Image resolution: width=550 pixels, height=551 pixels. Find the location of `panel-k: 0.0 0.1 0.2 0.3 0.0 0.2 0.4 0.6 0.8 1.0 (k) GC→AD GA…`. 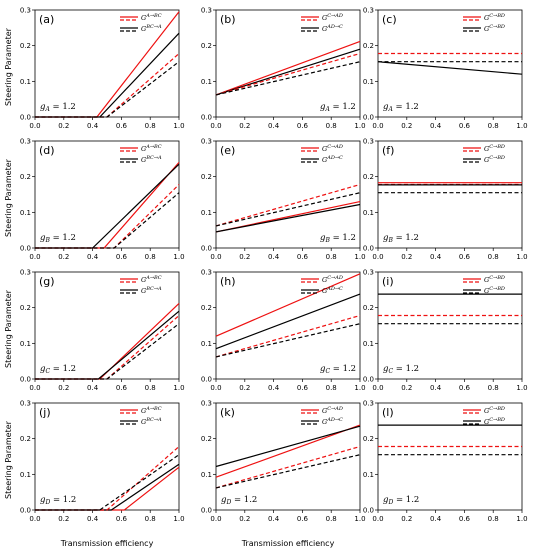

panel-k: 0.0 0.1 0.2 0.3 0.0 0.2 0.4 0.6 0.8 1.0 (k) GC→AD GA… is located at coordinates (283, 462).